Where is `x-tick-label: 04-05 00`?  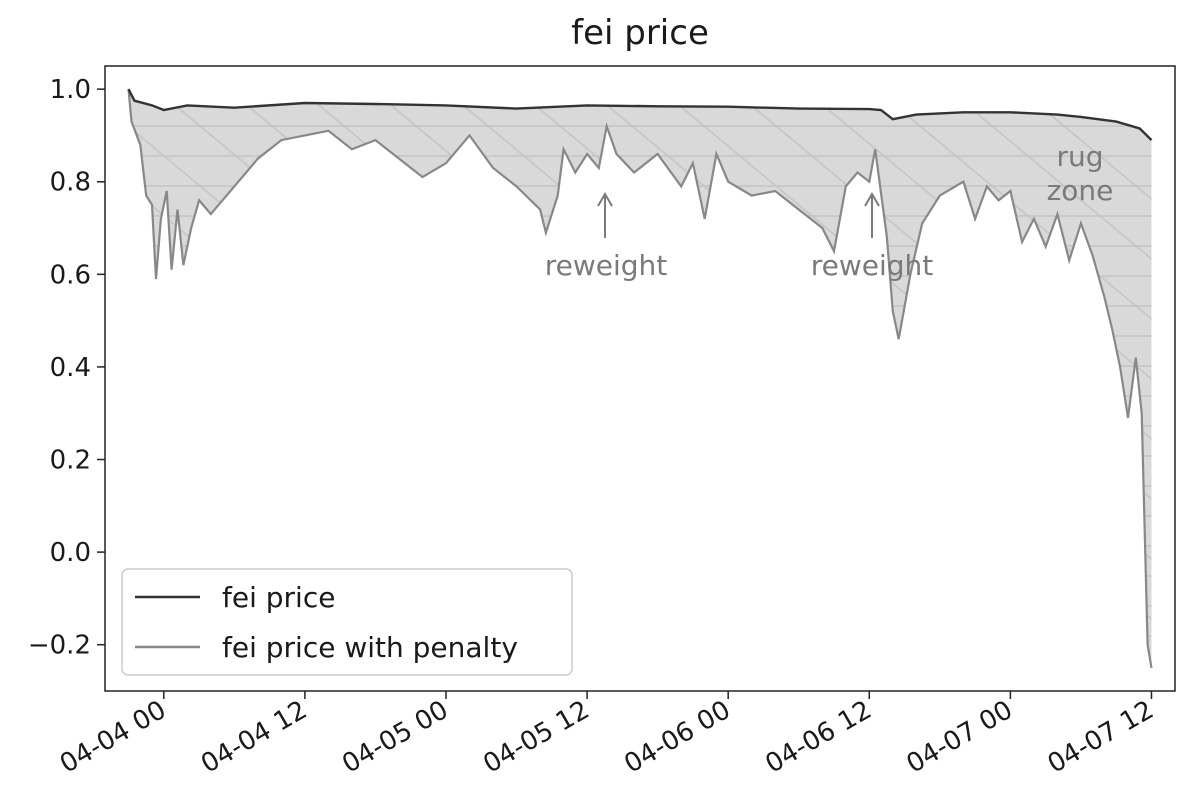
x-tick-label: 04-05 00 is located at coordinates (395, 737).